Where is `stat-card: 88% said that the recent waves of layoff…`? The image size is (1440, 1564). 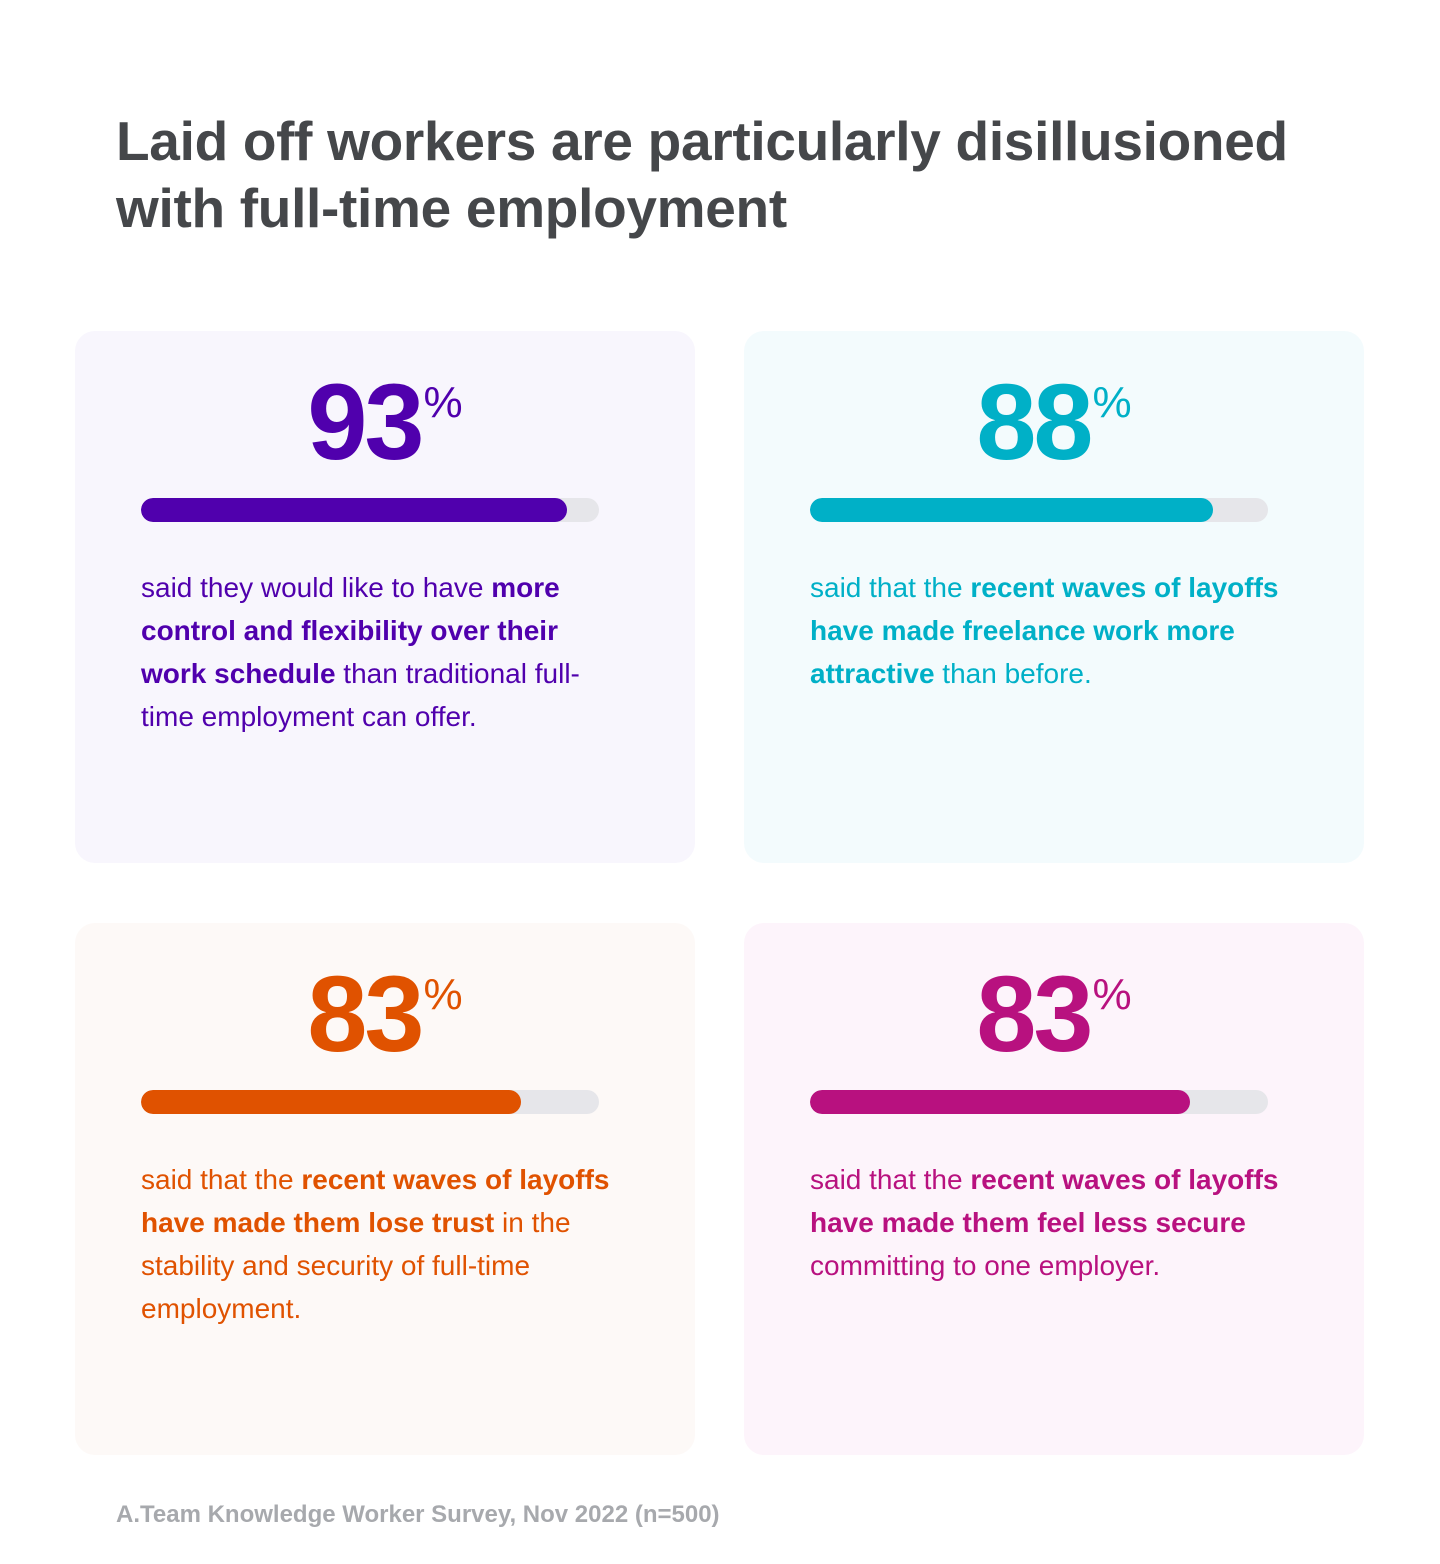
stat-card: 88% said that the recent waves of layoff… is located at coordinates (1054, 597).